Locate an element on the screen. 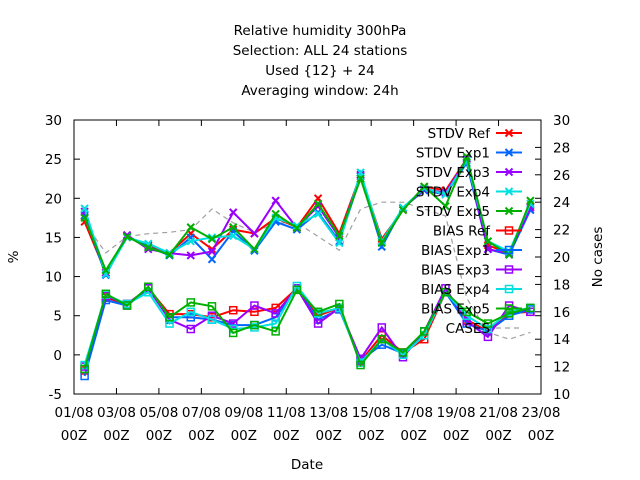  x-tick-label: 17/08 is located at coordinates (413, 413).